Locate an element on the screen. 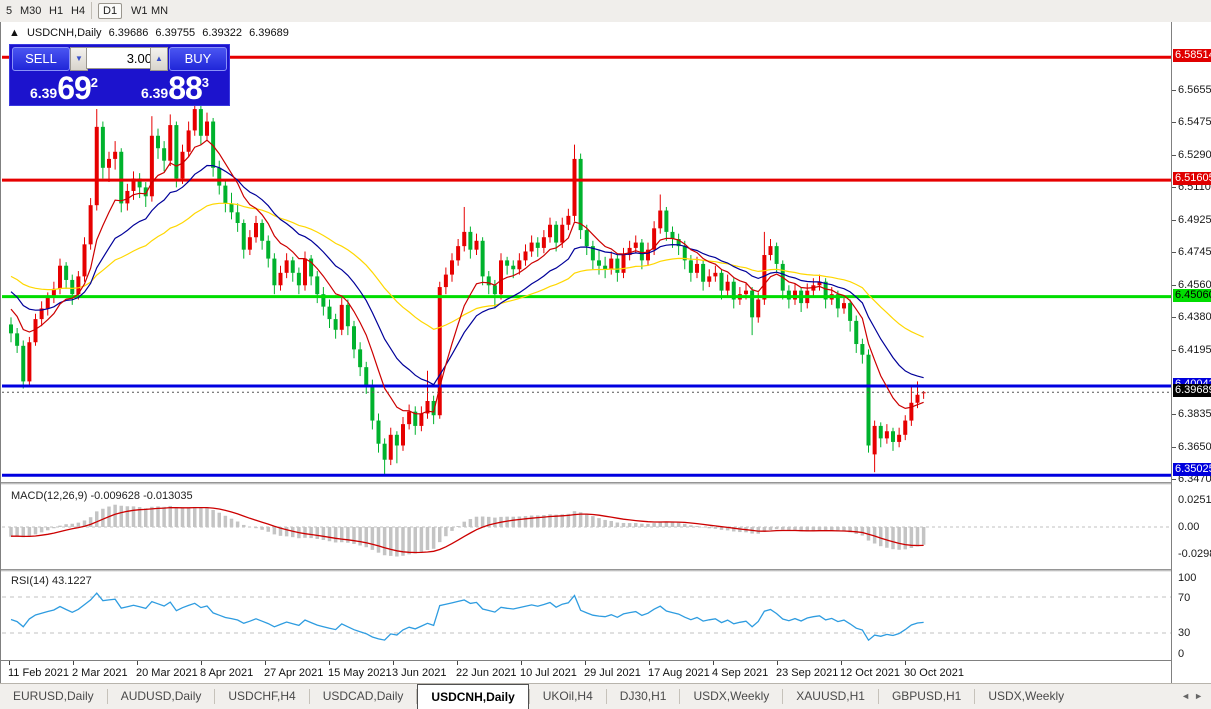 The width and height of the screenshot is (1211, 709). date-label: 30 Oct 2021 is located at coordinates (934, 673).